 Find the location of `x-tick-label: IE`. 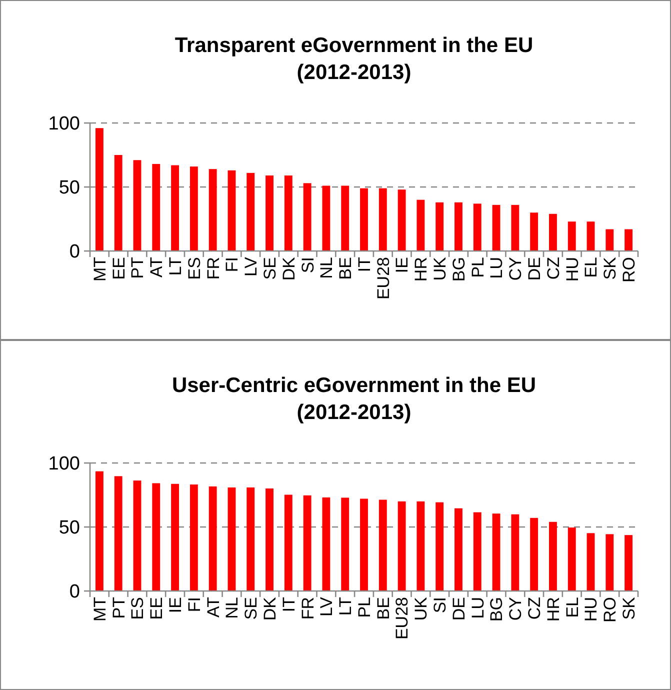

x-tick-label: IE is located at coordinates (402, 265).